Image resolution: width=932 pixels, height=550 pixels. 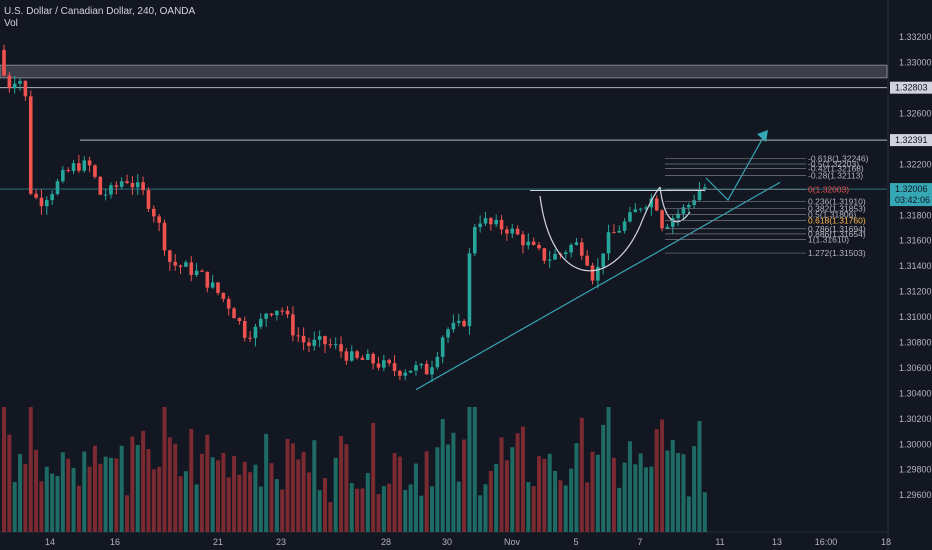 I want to click on price-tag-bg, so click(x=911, y=200).